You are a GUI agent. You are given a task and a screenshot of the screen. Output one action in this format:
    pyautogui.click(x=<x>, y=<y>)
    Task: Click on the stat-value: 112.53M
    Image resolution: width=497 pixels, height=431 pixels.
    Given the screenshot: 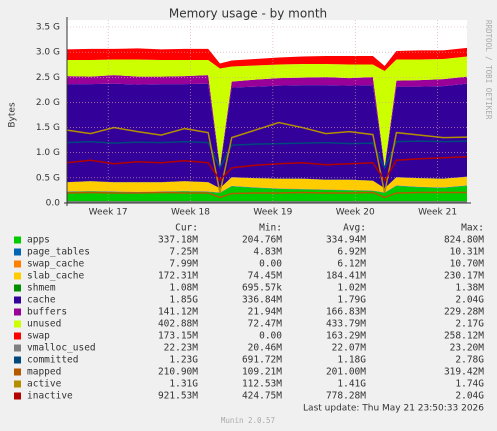 What is the action you would take?
    pyautogui.click(x=262, y=384)
    